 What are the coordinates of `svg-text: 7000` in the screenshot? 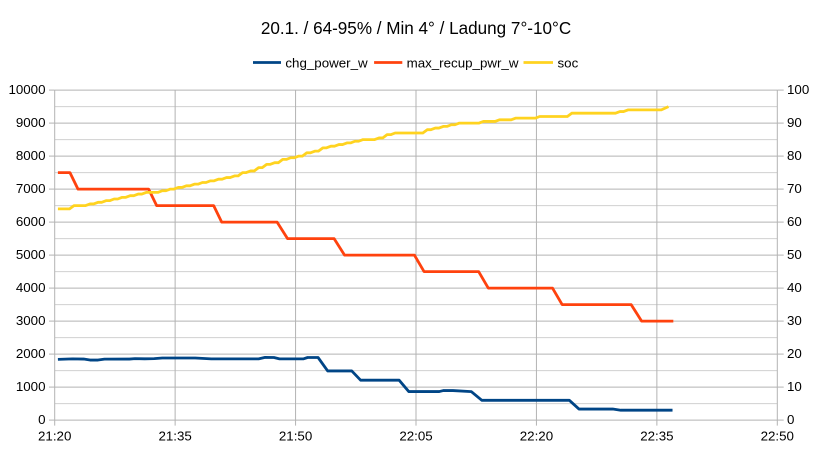 It's located at (31, 188).